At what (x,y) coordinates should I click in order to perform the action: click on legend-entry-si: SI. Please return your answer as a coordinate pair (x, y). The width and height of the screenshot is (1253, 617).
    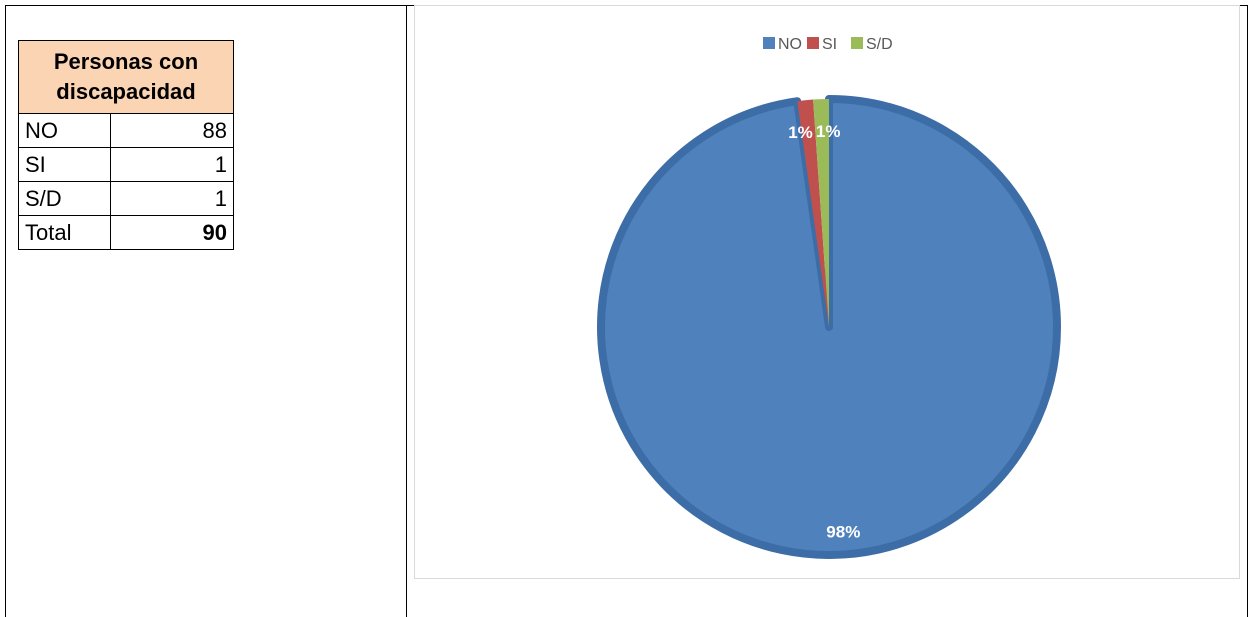
    Looking at the image, I should click on (822, 44).